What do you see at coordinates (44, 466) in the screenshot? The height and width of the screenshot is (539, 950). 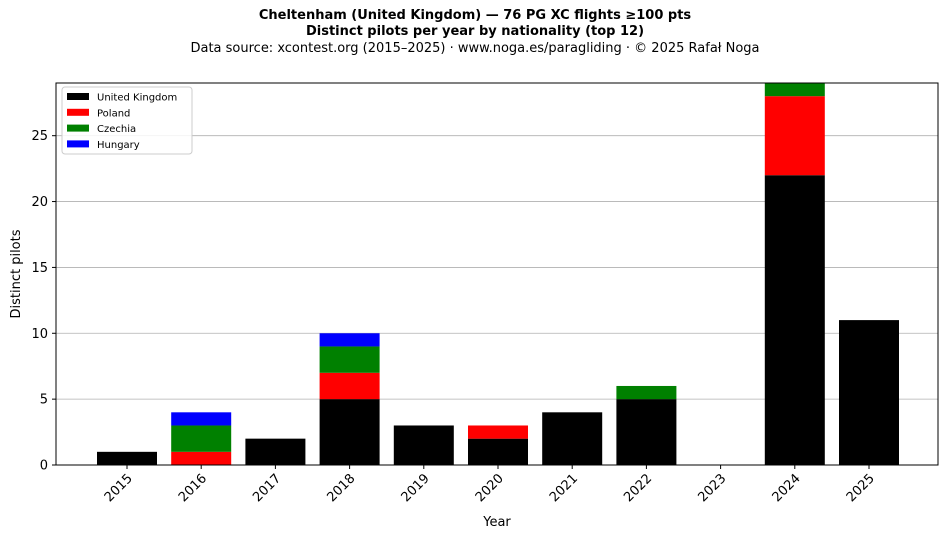 I see `y-tick-label: 0` at bounding box center [44, 466].